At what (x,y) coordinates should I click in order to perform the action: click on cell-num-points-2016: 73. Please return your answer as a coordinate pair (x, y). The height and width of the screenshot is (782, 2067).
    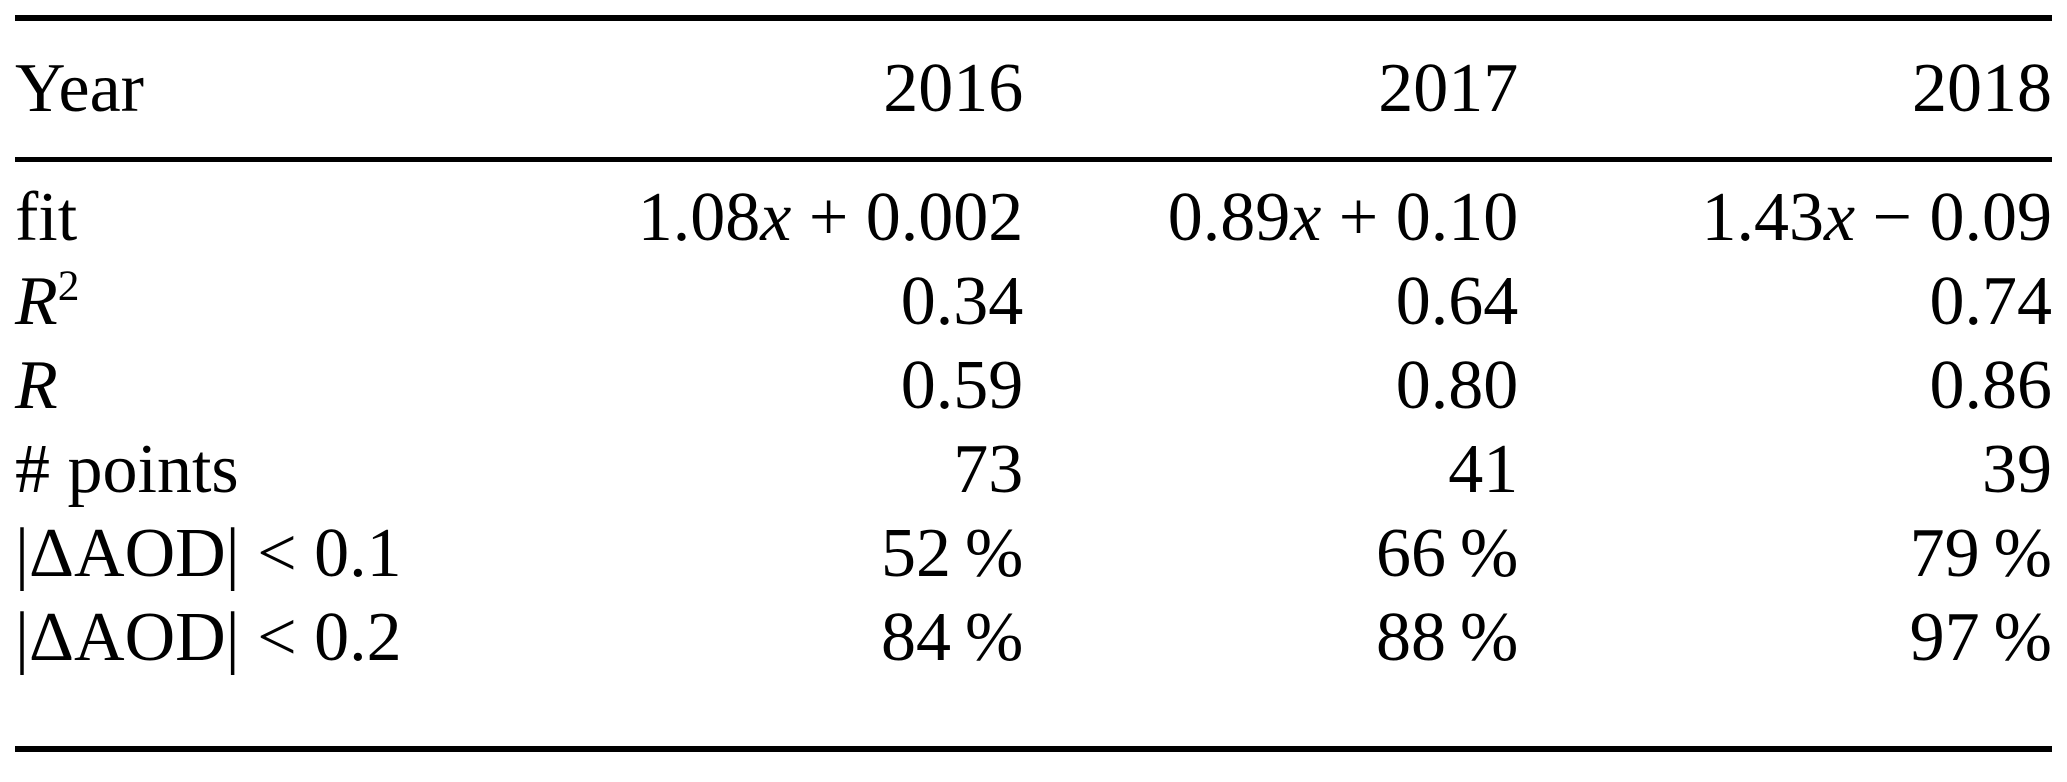
    Looking at the image, I should click on (988, 469).